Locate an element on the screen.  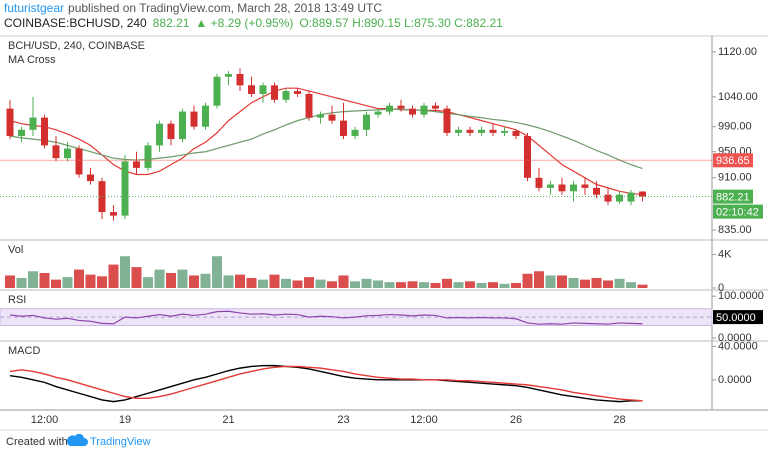
y-tick-label: 40.0000 is located at coordinates (738, 346).